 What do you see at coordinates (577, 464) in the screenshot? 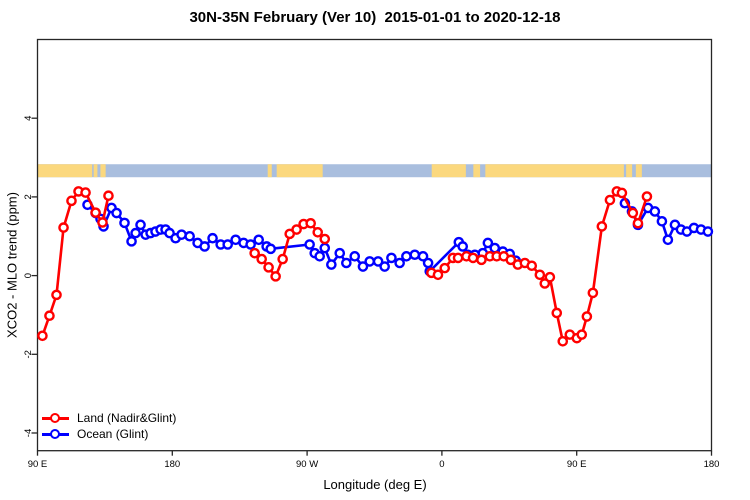
I see `x-tick-label: 90 E` at bounding box center [577, 464].